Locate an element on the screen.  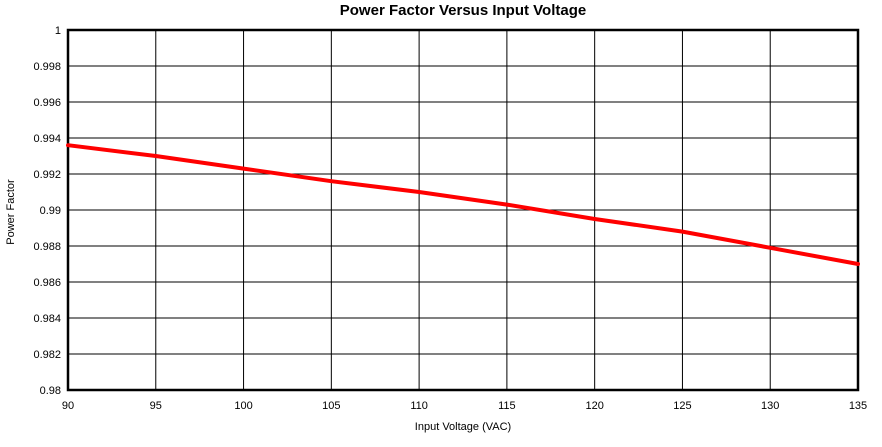
chart-title: Power Factor Versus Input Voltage is located at coordinates (463, 10).